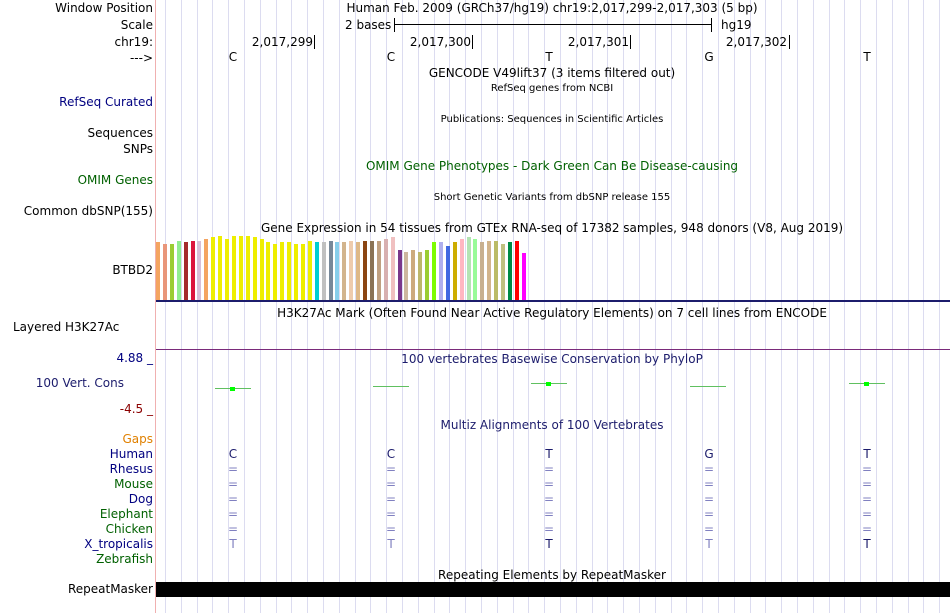 The image size is (950, 613). I want to click on multiz-label-gaps: Gaps, so click(137, 439).